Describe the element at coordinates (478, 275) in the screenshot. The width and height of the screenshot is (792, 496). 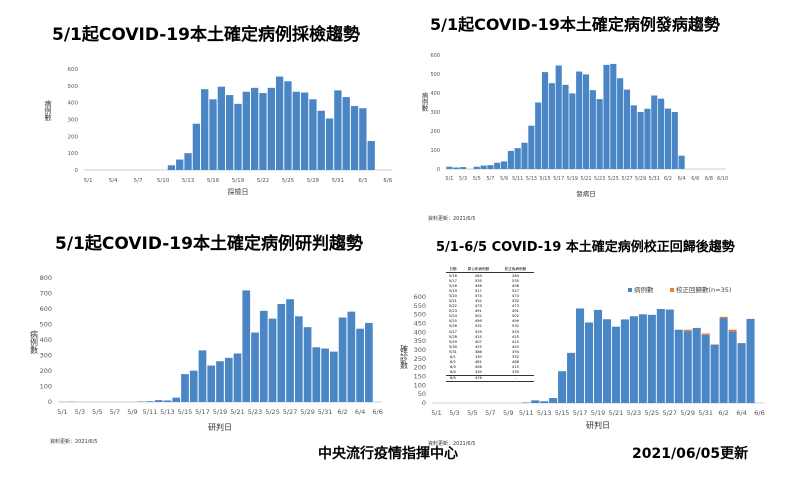
I see `table-cell: 283` at that location.